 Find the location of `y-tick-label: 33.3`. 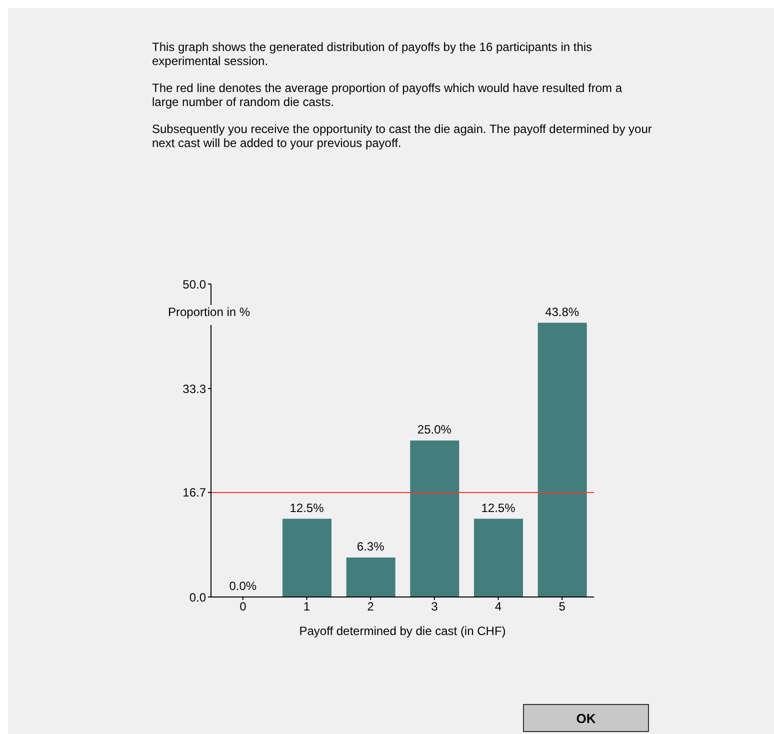

y-tick-label: 33.3 is located at coordinates (194, 389).